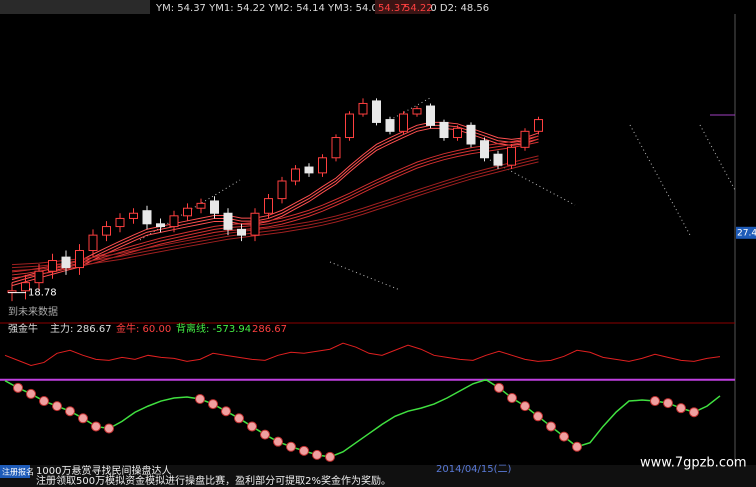 The image size is (756, 487). I want to click on watermark: www.7gpzb.com, so click(693, 463).